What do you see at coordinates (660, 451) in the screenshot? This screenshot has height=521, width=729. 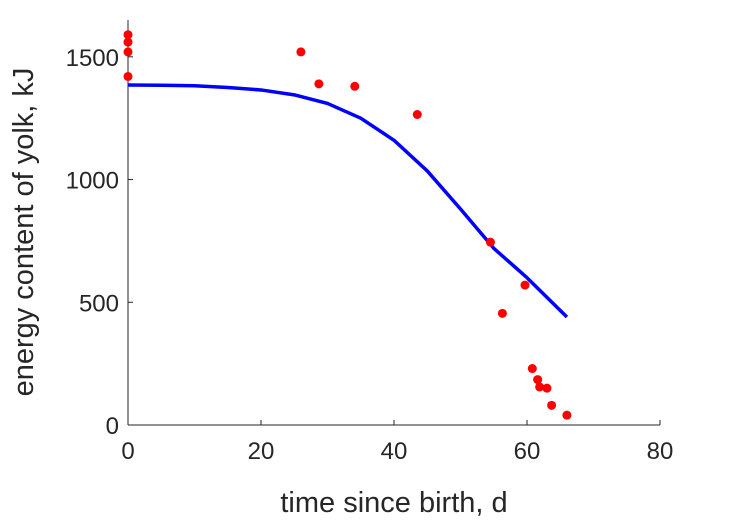 I see `x-tick-label: 80` at bounding box center [660, 451].